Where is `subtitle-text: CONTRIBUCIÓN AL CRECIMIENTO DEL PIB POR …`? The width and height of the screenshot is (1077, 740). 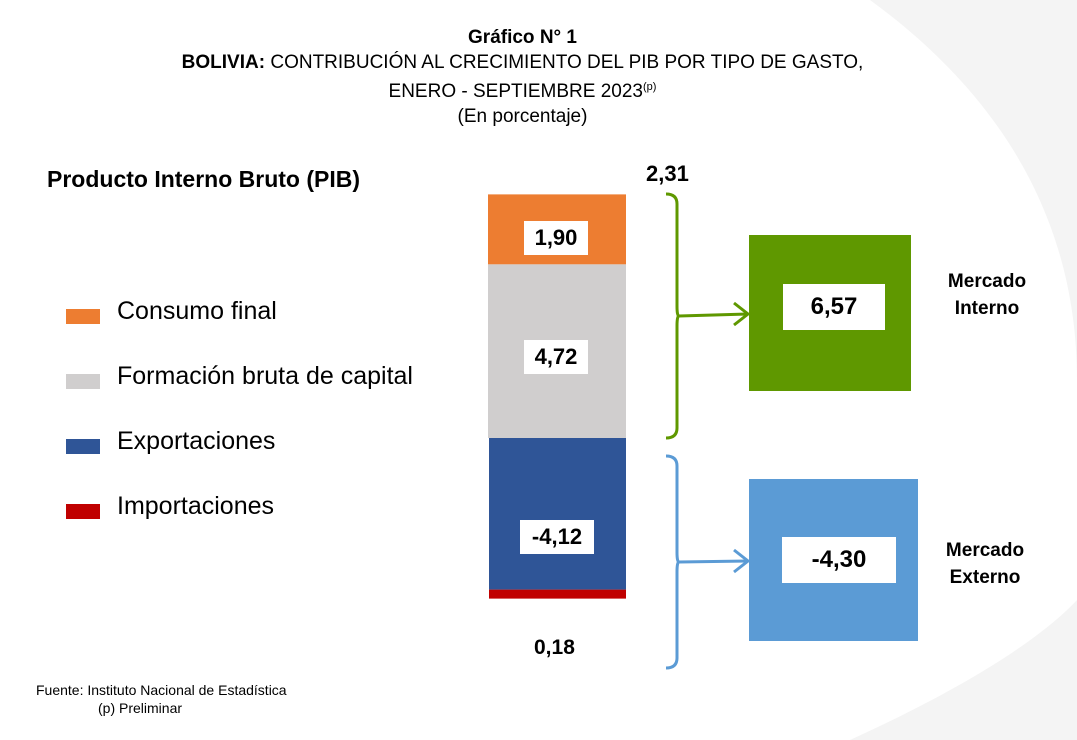 subtitle-text: CONTRIBUCIÓN AL CRECIMIENTO DEL PIB POR … is located at coordinates (564, 62).